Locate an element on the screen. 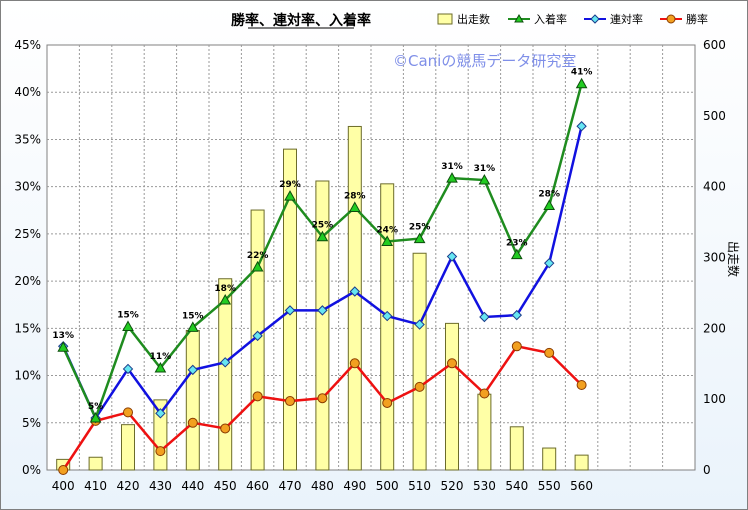 This screenshot has height=510, width=748. x-tick-label: 440 is located at coordinates (192, 486).